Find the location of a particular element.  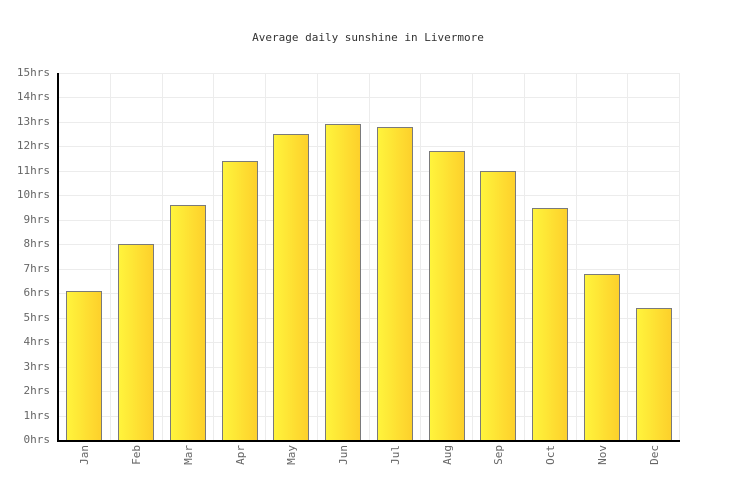

x-tick-label: Apr is located at coordinates (240, 455).